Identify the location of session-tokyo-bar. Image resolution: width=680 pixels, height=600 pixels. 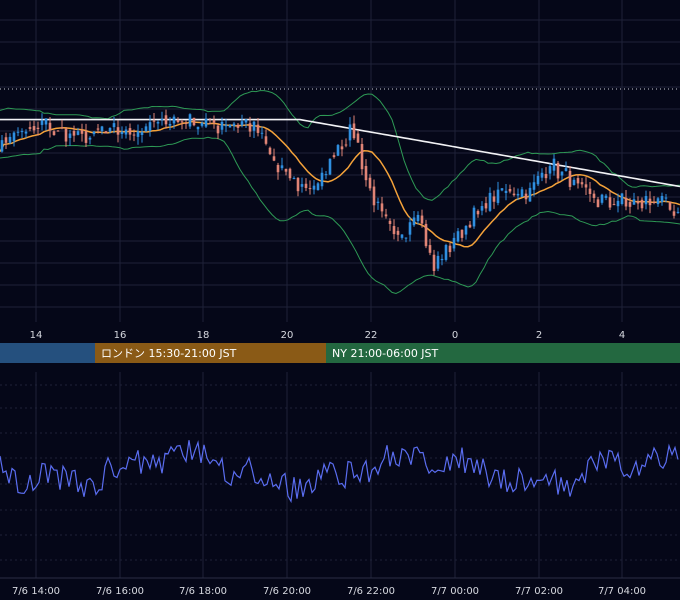
(47, 353).